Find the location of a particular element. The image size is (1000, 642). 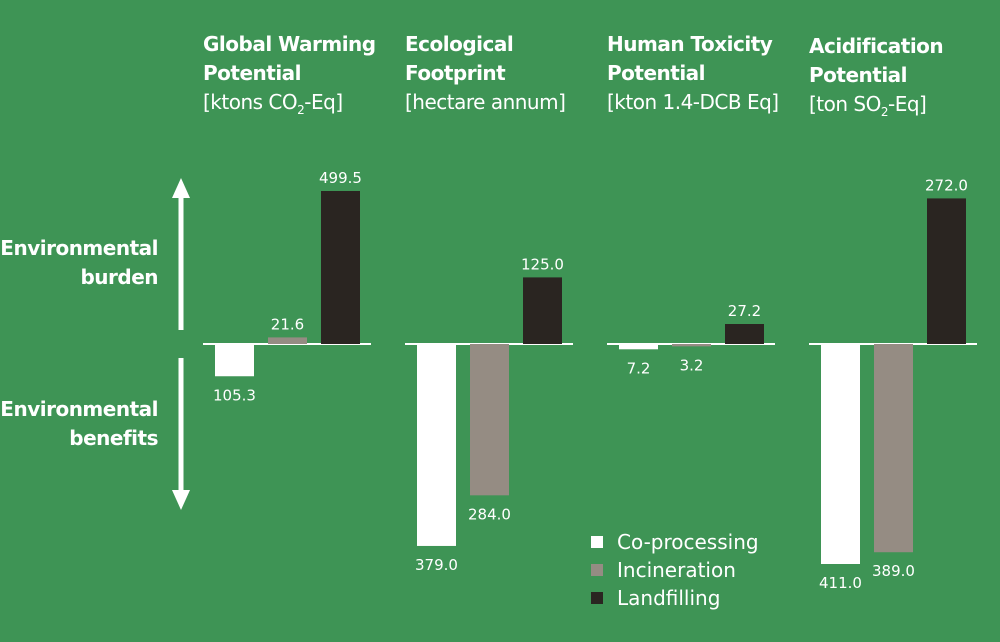

title-line-1: Acidification is located at coordinates (876, 46).